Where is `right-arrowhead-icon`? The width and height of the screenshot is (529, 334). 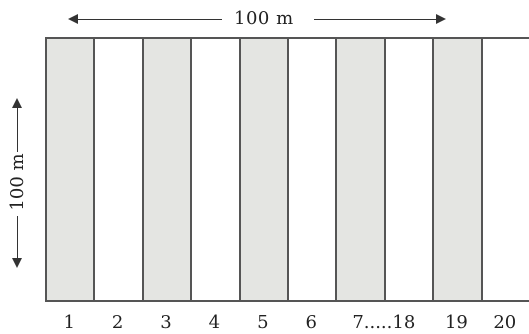
right-arrowhead-icon is located at coordinates (441, 19).